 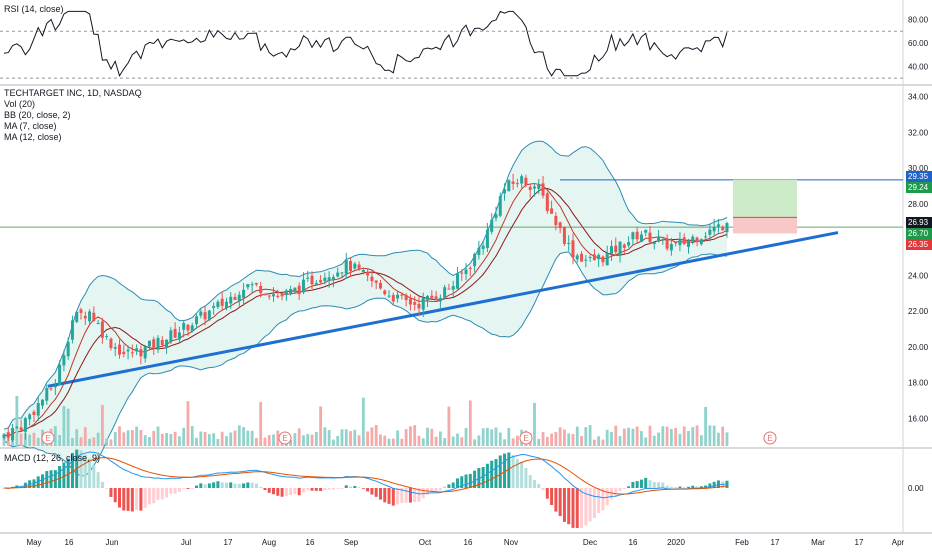 I want to click on x-axis-tick: 2020, so click(x=676, y=542).